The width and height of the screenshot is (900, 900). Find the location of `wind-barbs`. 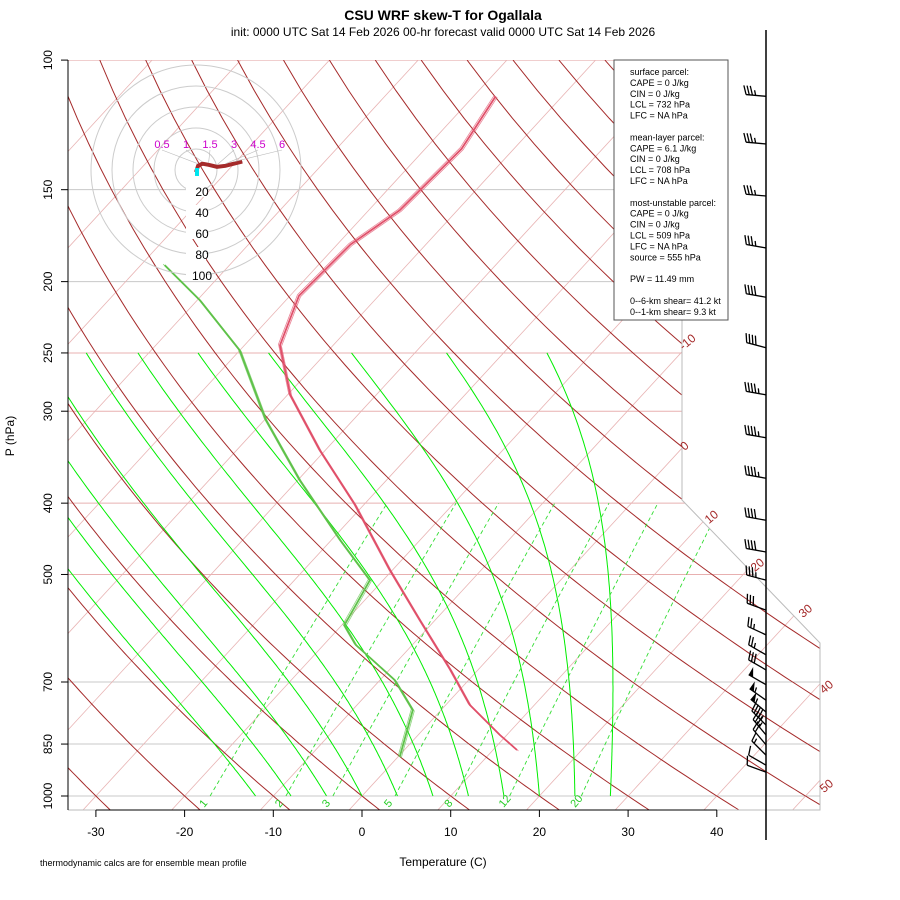

wind-barbs is located at coordinates (755, 435).